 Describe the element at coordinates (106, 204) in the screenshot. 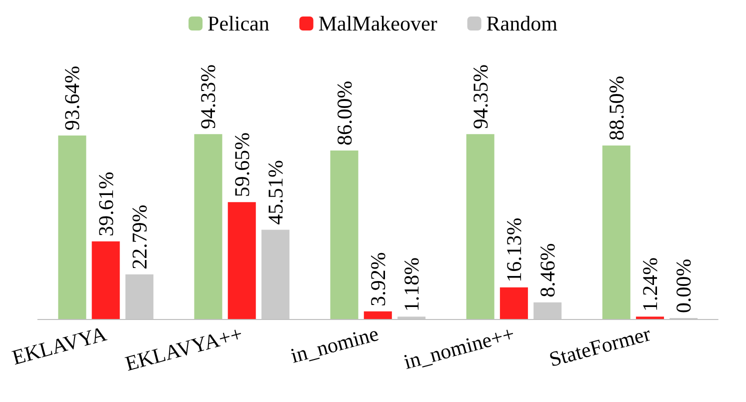

I see `data-label: 39.61%` at that location.